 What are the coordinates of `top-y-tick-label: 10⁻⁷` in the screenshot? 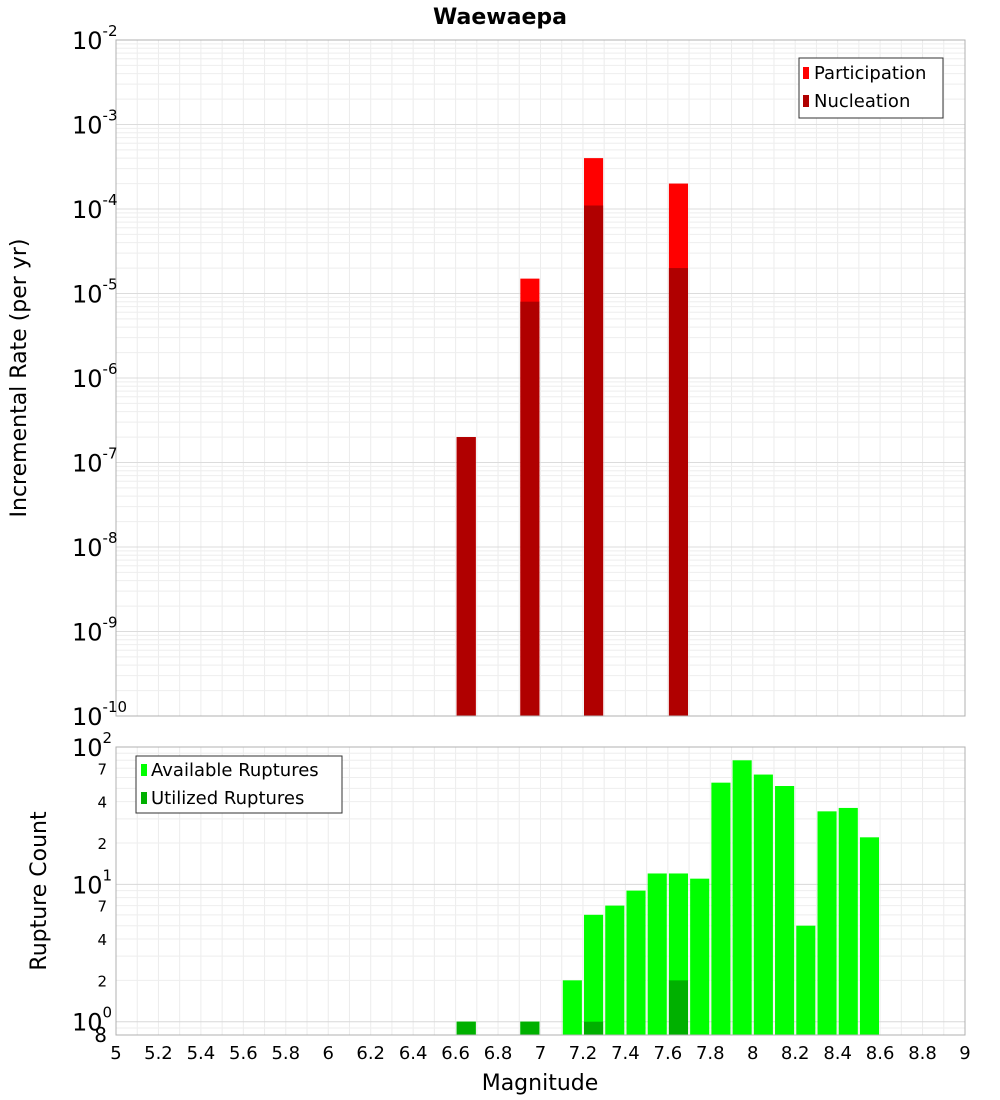 It's located at (95, 461).